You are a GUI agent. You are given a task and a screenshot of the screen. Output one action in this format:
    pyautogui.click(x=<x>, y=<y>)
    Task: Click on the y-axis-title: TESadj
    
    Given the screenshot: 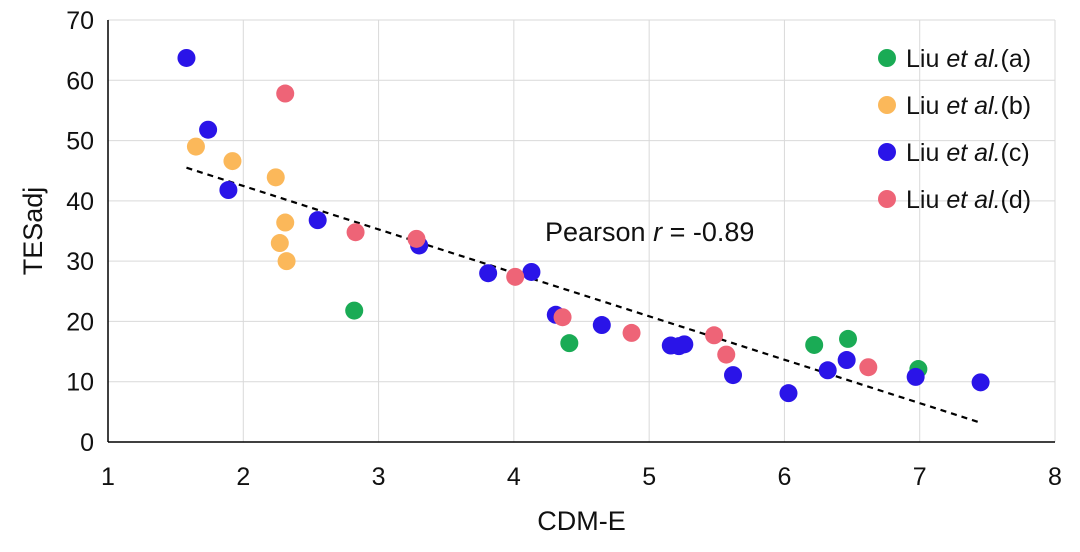 What is the action you would take?
    pyautogui.click(x=33, y=231)
    